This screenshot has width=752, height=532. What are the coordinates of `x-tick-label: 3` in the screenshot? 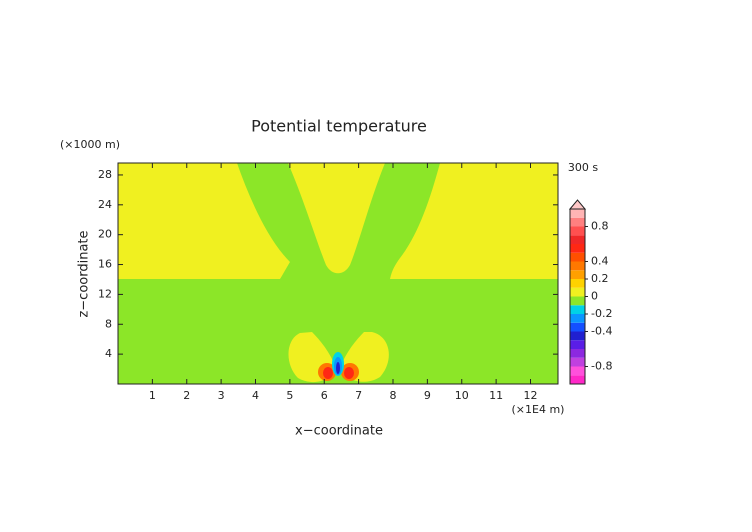 It's located at (221, 395).